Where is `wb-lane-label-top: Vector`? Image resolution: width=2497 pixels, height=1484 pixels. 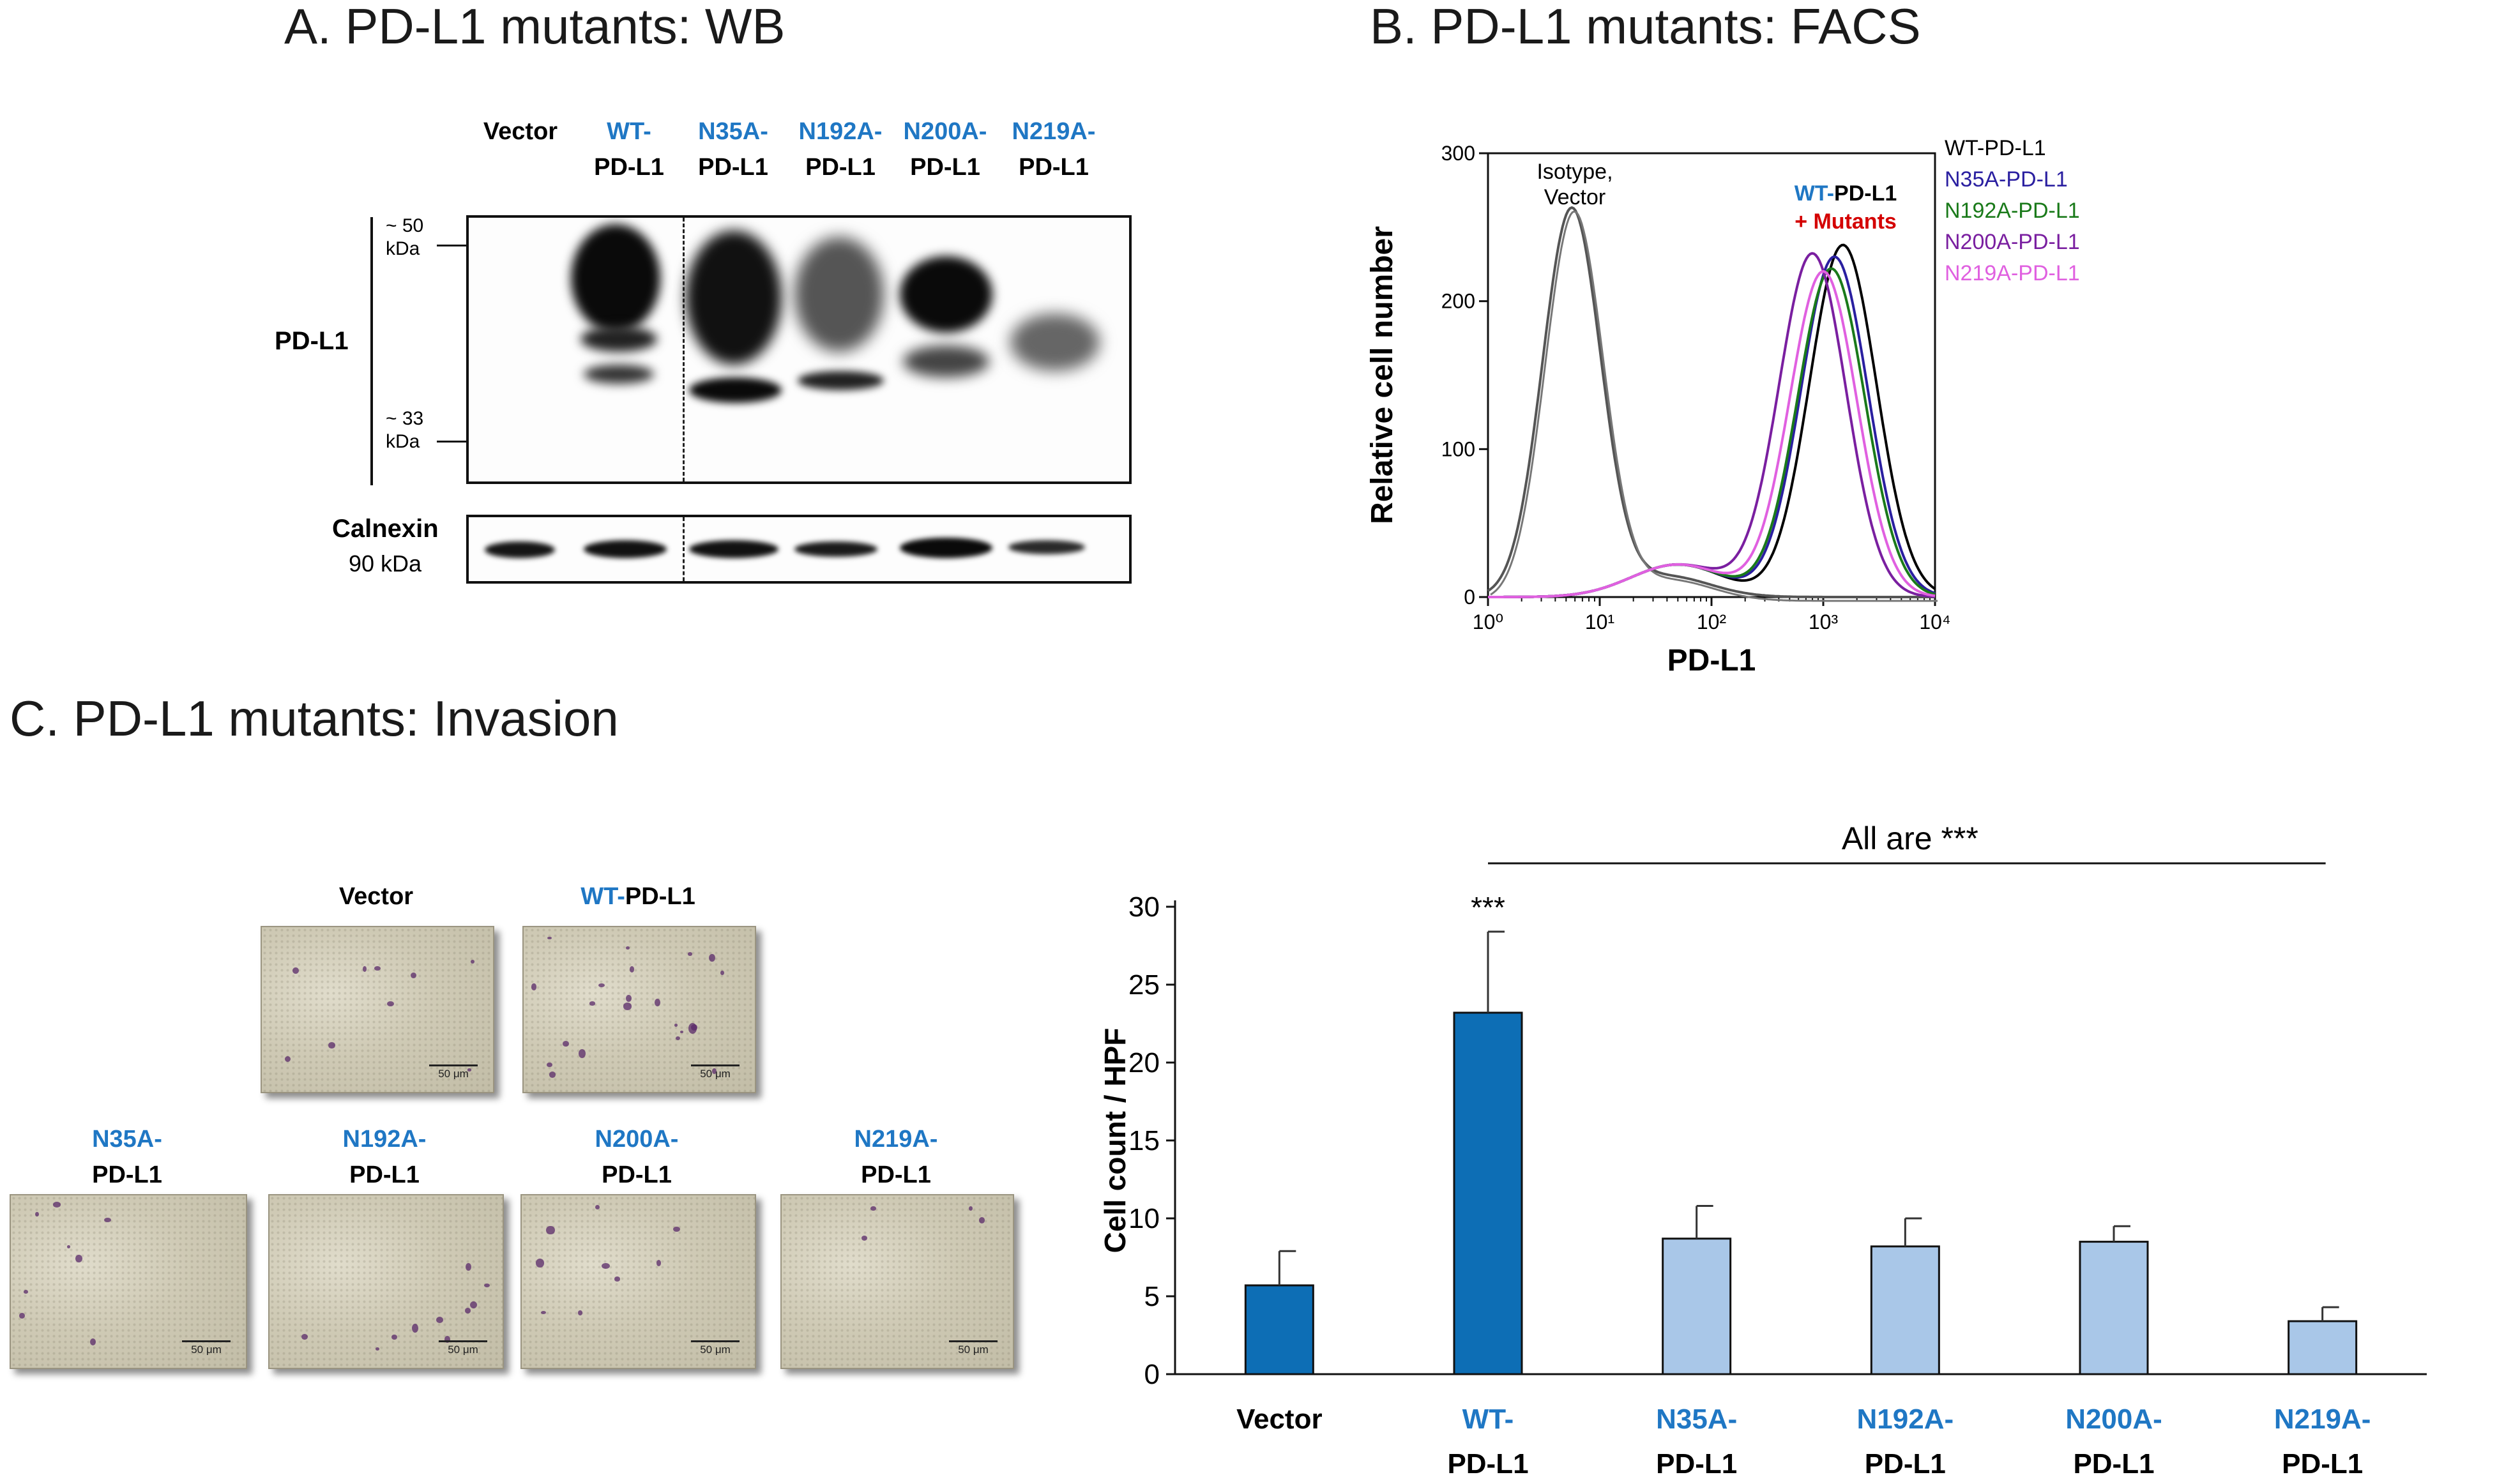
wb-lane-label-top: Vector is located at coordinates (520, 131).